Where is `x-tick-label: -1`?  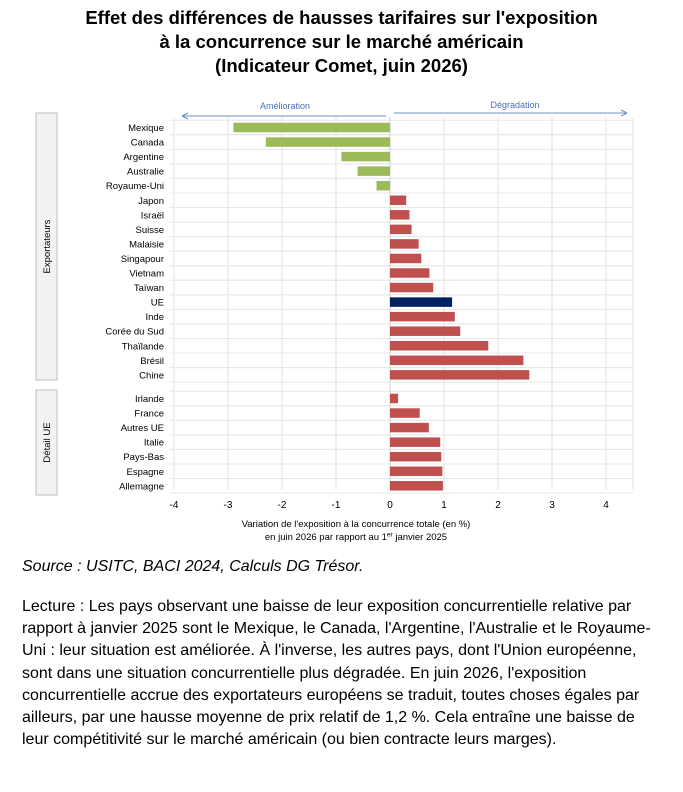
x-tick-label: -1 is located at coordinates (336, 505).